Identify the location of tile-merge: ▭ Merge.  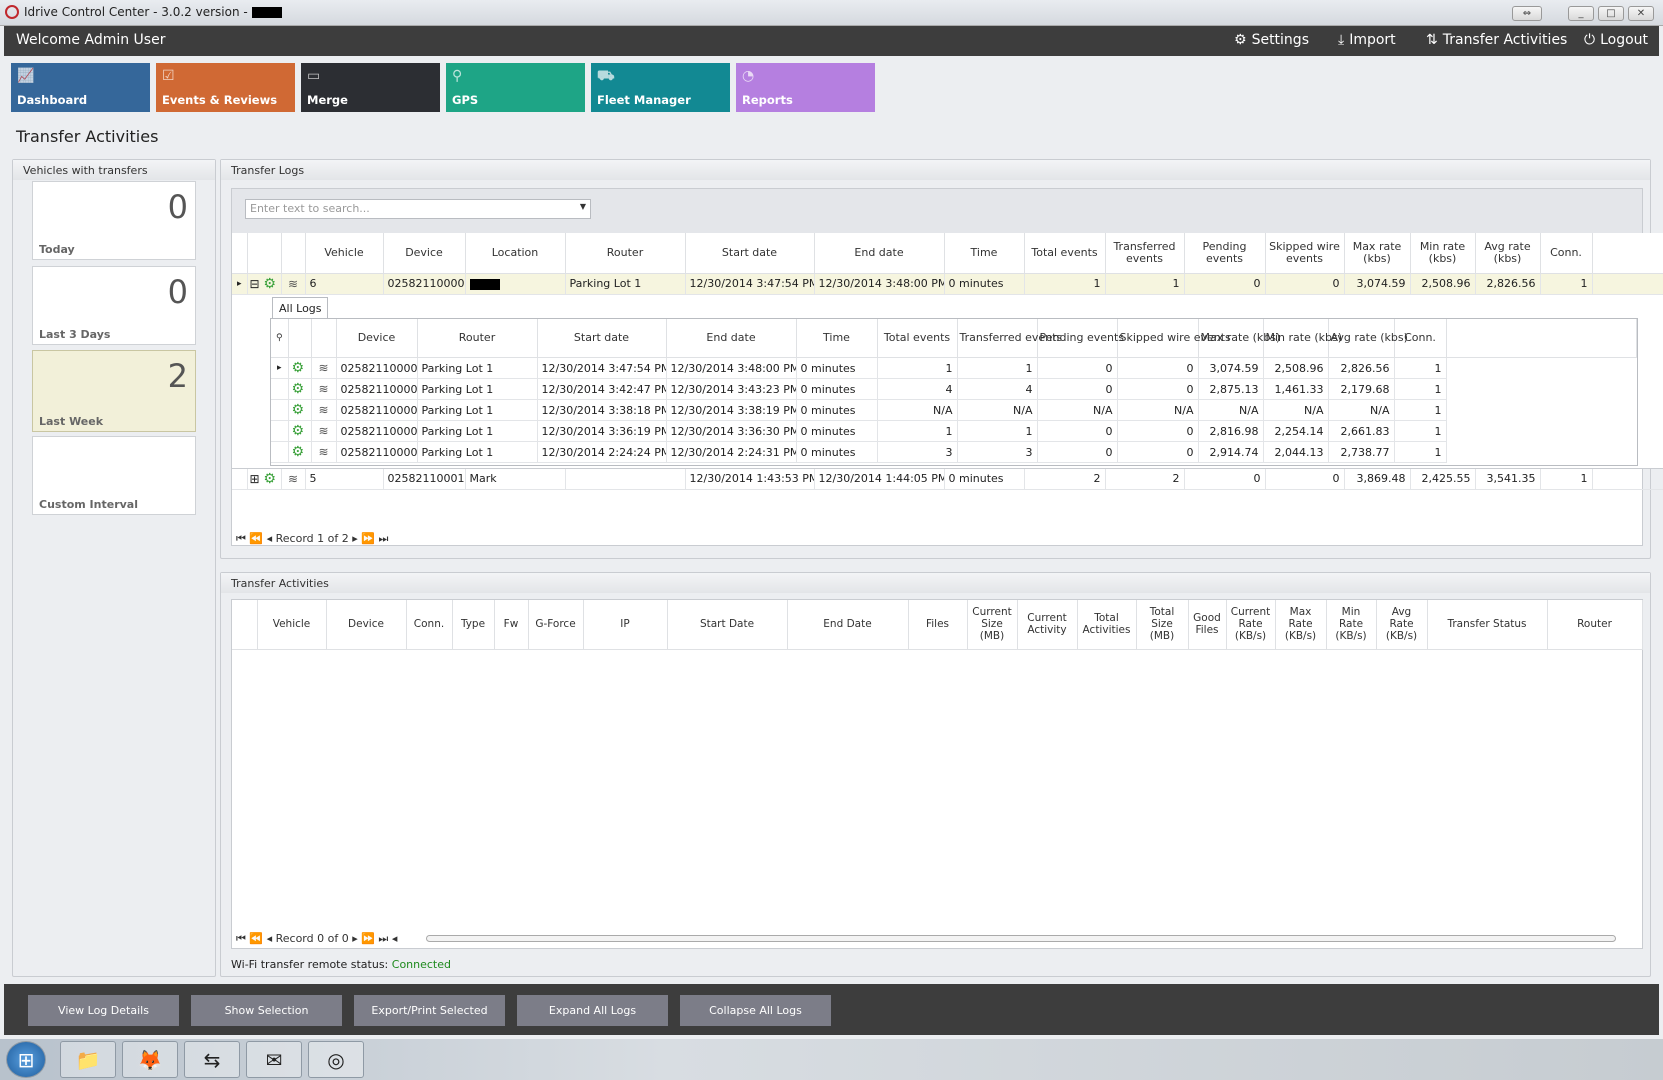
(370, 87).